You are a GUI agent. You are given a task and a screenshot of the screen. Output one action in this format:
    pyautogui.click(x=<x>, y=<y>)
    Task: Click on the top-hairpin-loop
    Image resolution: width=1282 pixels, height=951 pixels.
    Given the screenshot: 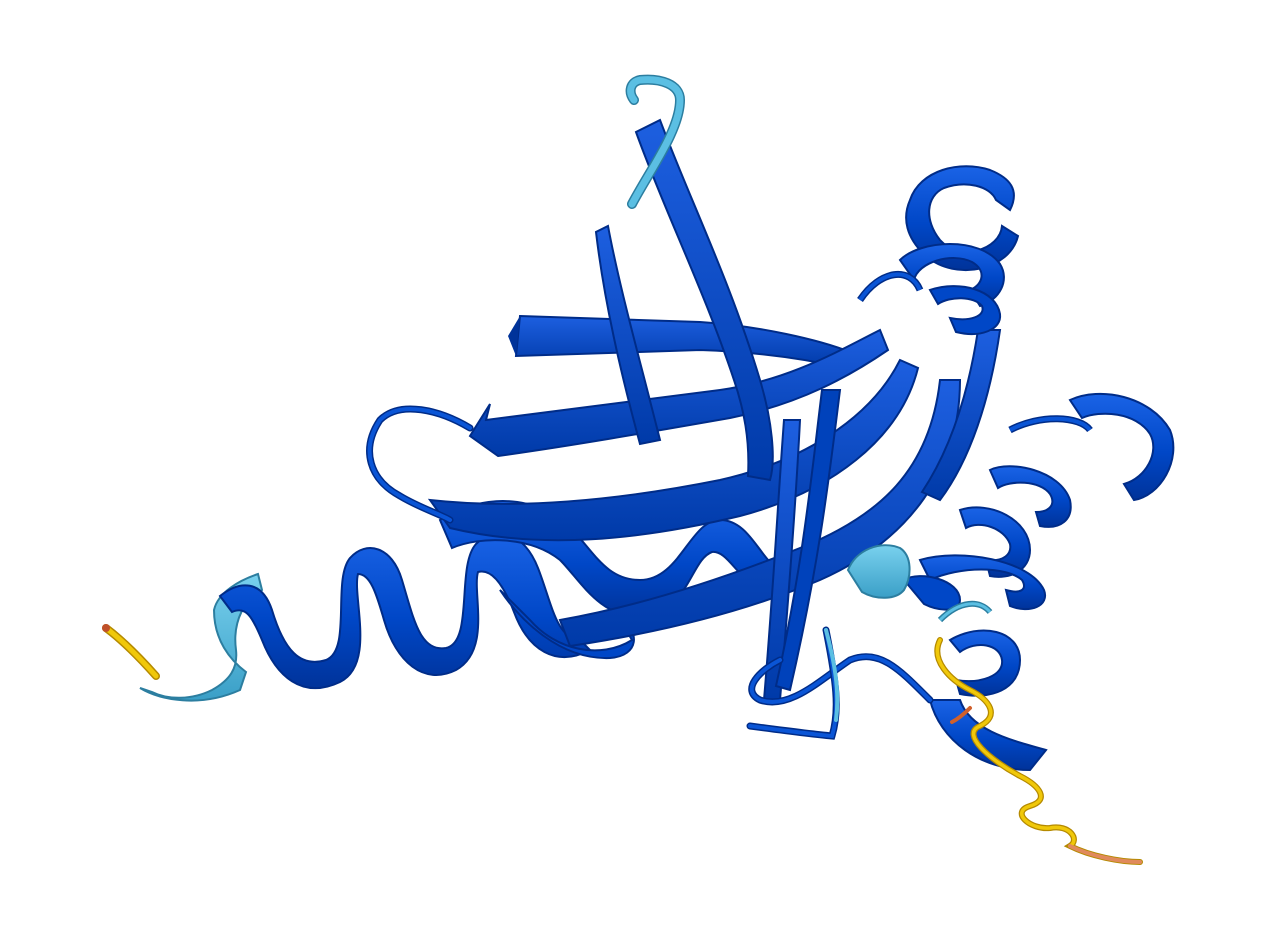 What is the action you would take?
    pyautogui.click(x=655, y=141)
    